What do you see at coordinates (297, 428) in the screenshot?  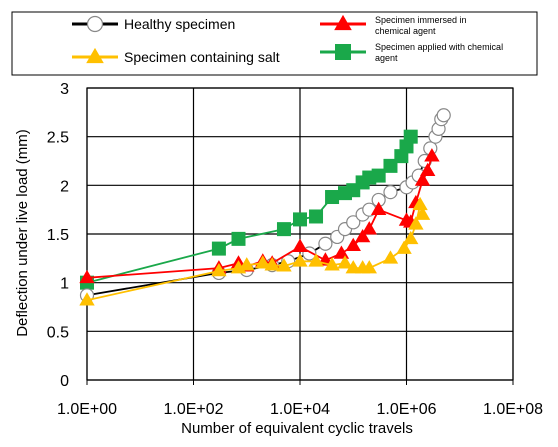 I see `x-axis-label: Number of equivalent cyclic travels` at bounding box center [297, 428].